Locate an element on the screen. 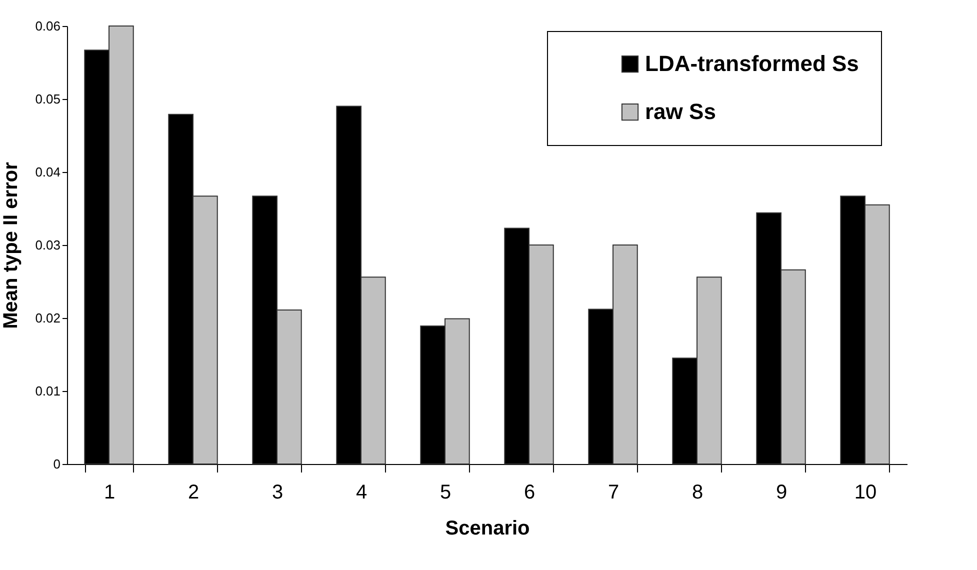 This screenshot has height=570, width=977. legend-label: LDA-transformed Ss is located at coordinates (752, 63).